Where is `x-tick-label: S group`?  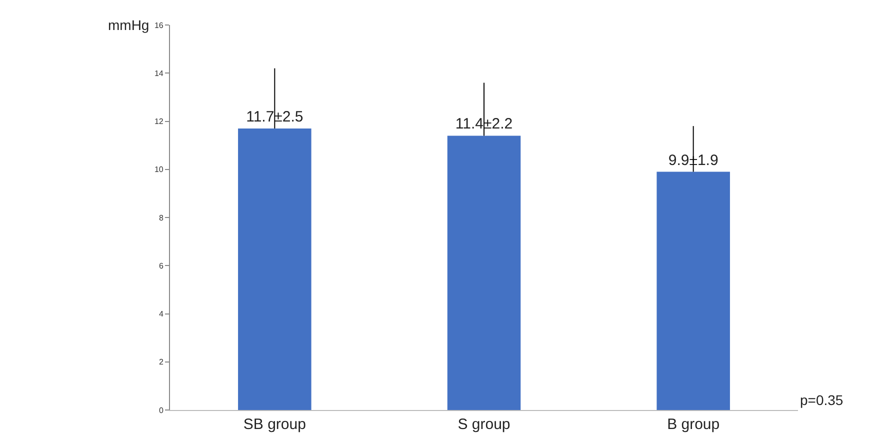 x-tick-label: S group is located at coordinates (484, 424).